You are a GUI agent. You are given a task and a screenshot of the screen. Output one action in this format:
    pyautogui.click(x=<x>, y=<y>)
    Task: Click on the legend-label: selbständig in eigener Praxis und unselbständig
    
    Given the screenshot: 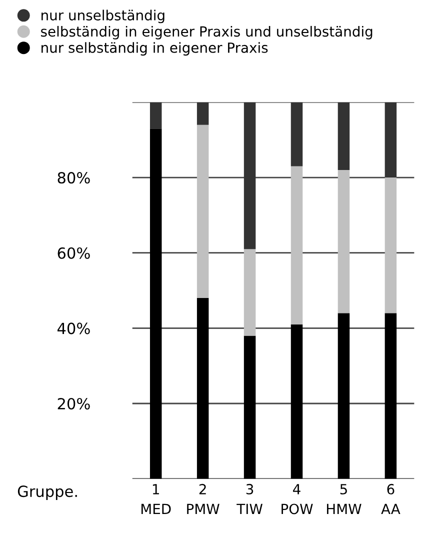 What is the action you would take?
    pyautogui.click(x=206, y=33)
    